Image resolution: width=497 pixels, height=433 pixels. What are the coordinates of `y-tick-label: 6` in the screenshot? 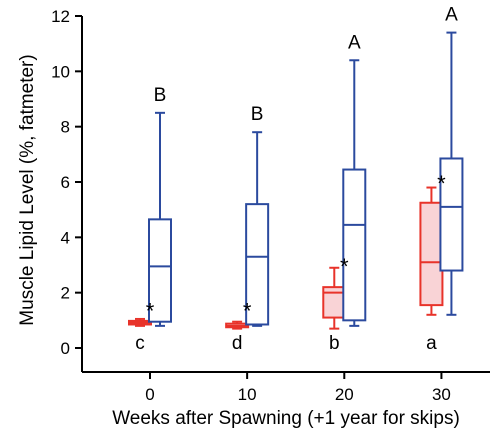 It's located at (65, 182).